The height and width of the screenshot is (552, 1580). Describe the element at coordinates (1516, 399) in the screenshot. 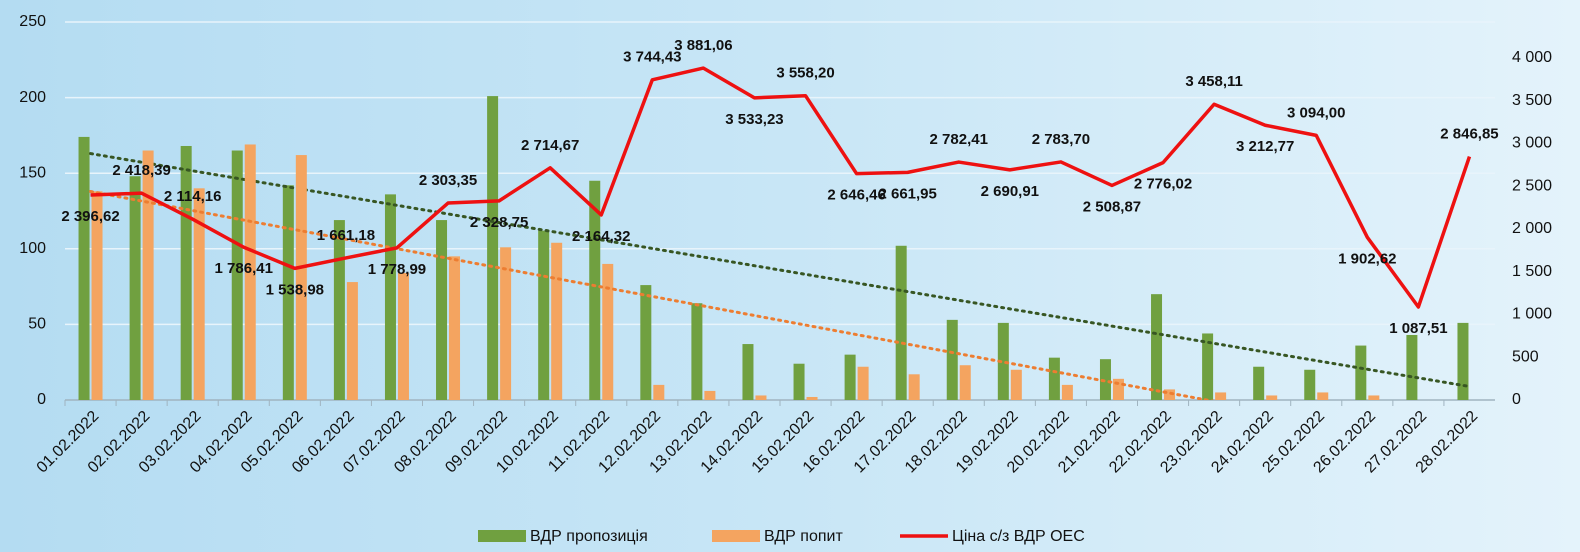

I see `y2-tick-label: 0` at that location.